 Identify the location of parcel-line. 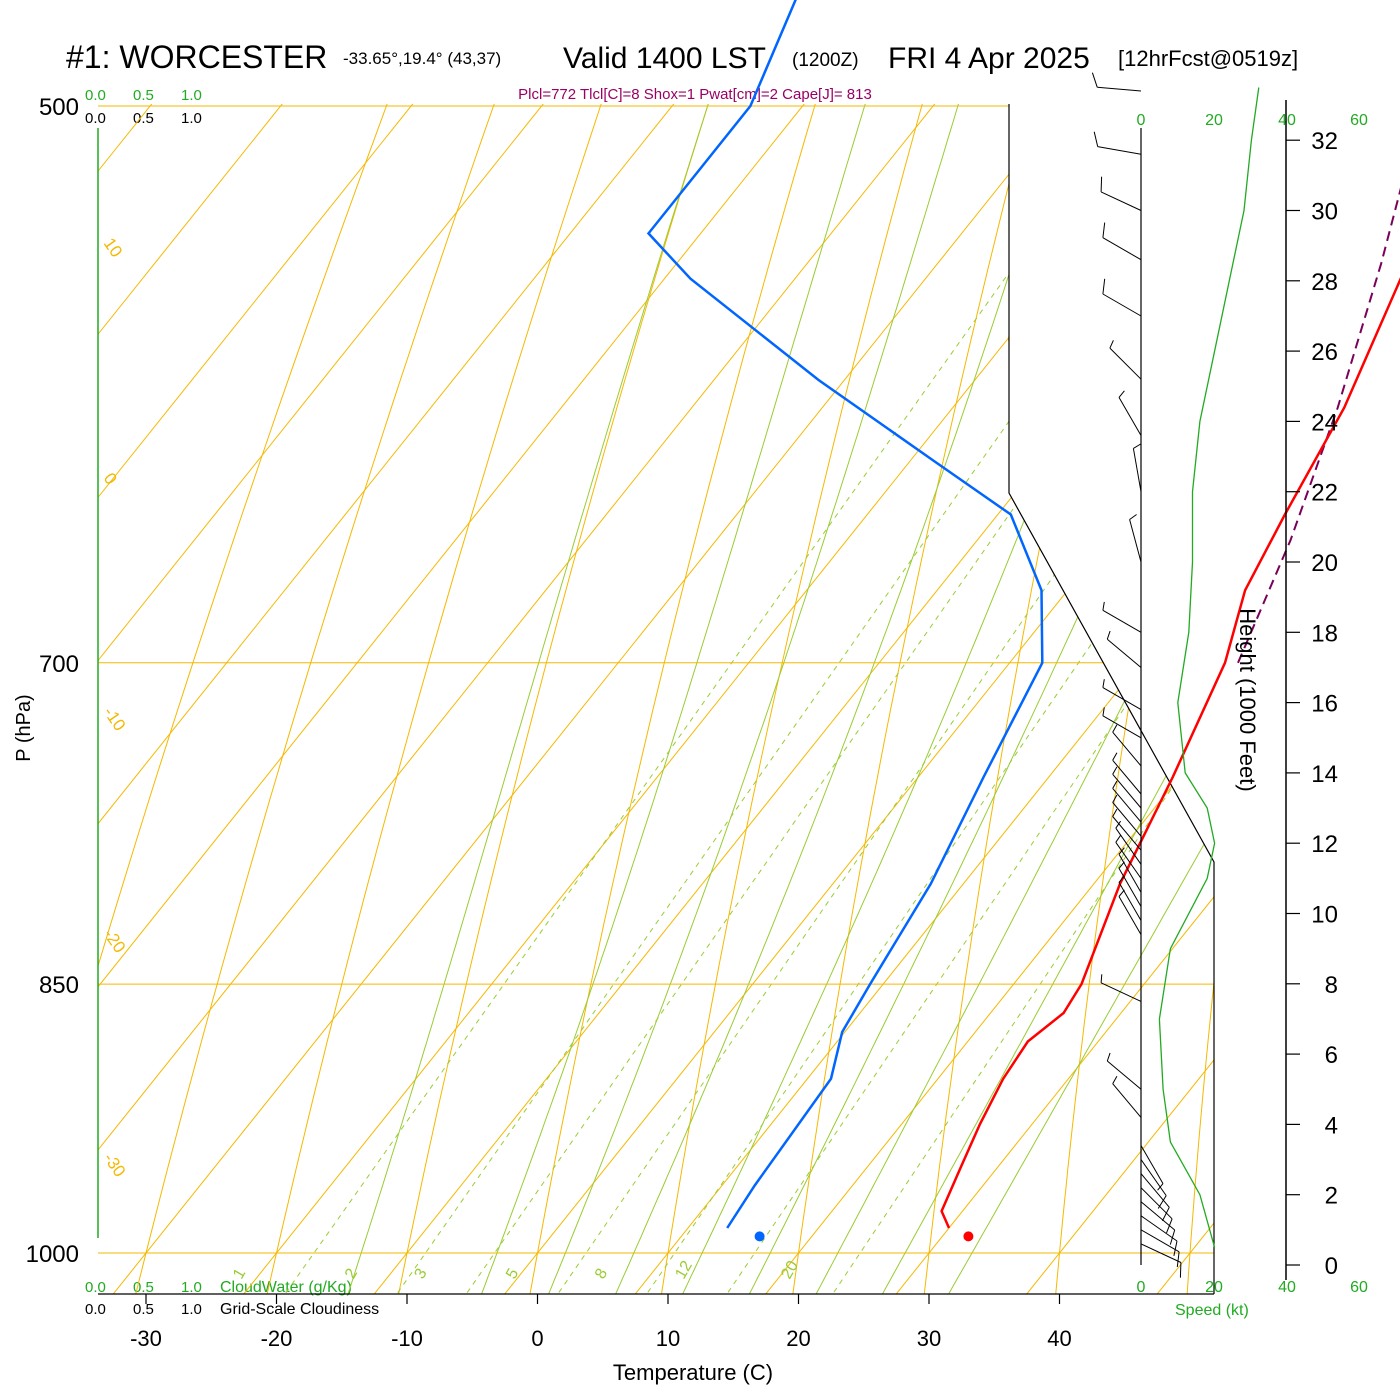
(1318, 425).